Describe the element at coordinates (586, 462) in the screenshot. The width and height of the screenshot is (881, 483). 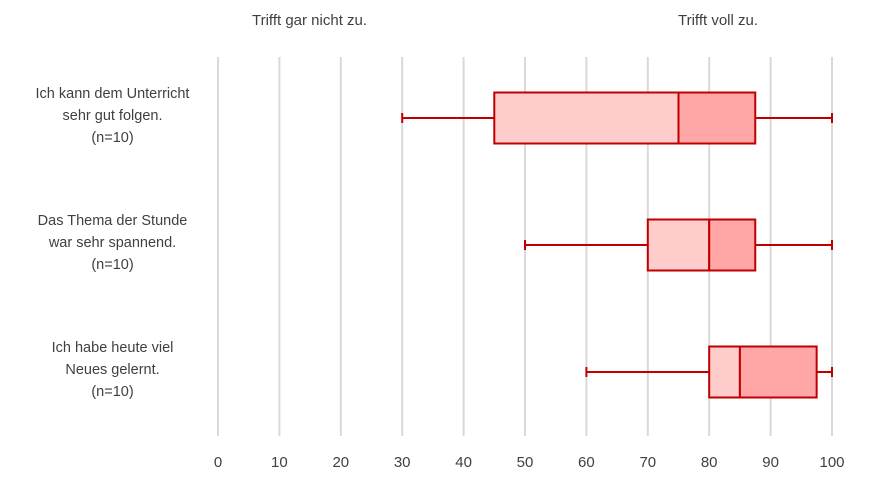
I see `x-tick-label: 60` at that location.